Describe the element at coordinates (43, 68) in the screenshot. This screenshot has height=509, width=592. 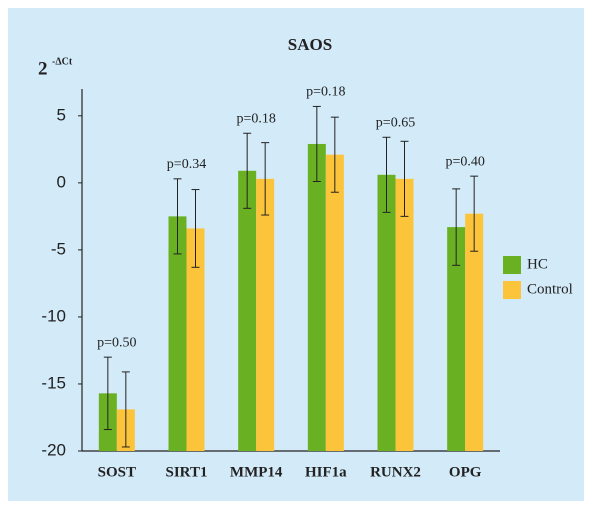
I see `y-axis-label: 2` at that location.